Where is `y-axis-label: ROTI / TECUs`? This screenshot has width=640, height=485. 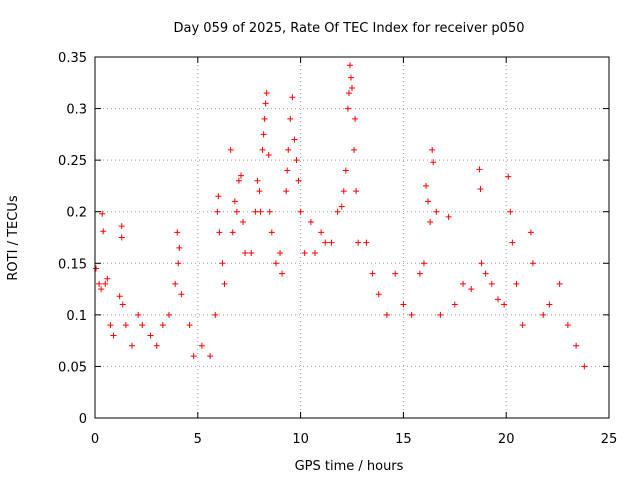
y-axis-label: ROTI / TECUs is located at coordinates (13, 237).